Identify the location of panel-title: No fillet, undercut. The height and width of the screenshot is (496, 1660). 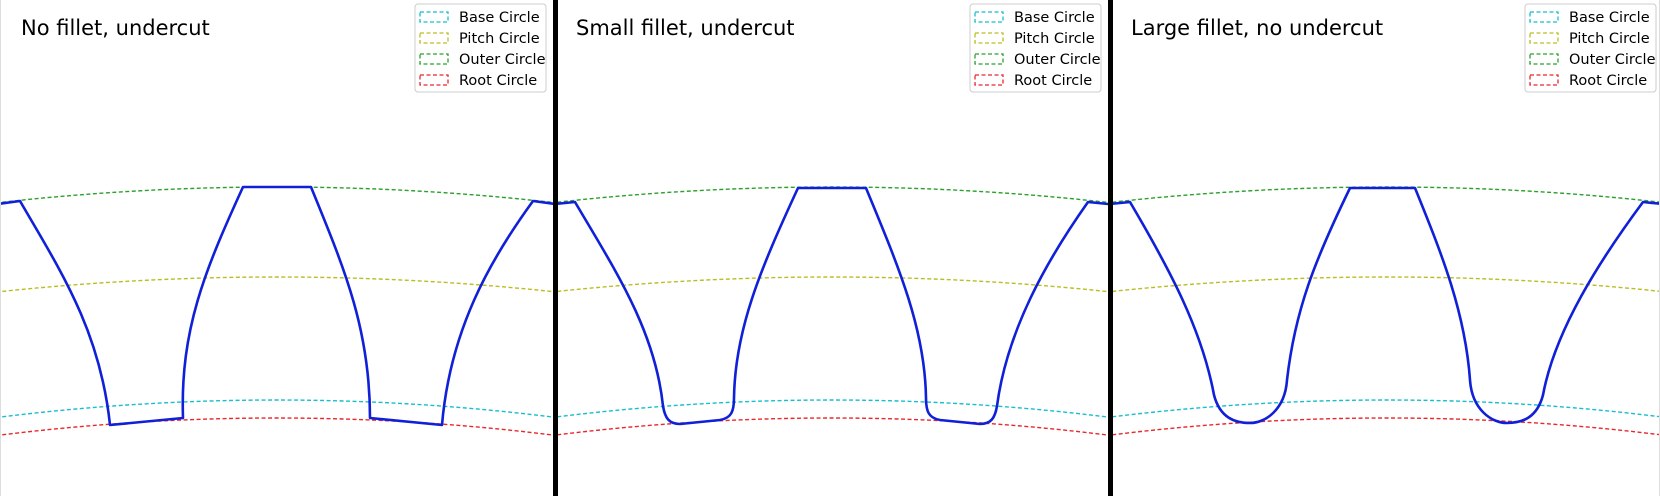
(115, 28).